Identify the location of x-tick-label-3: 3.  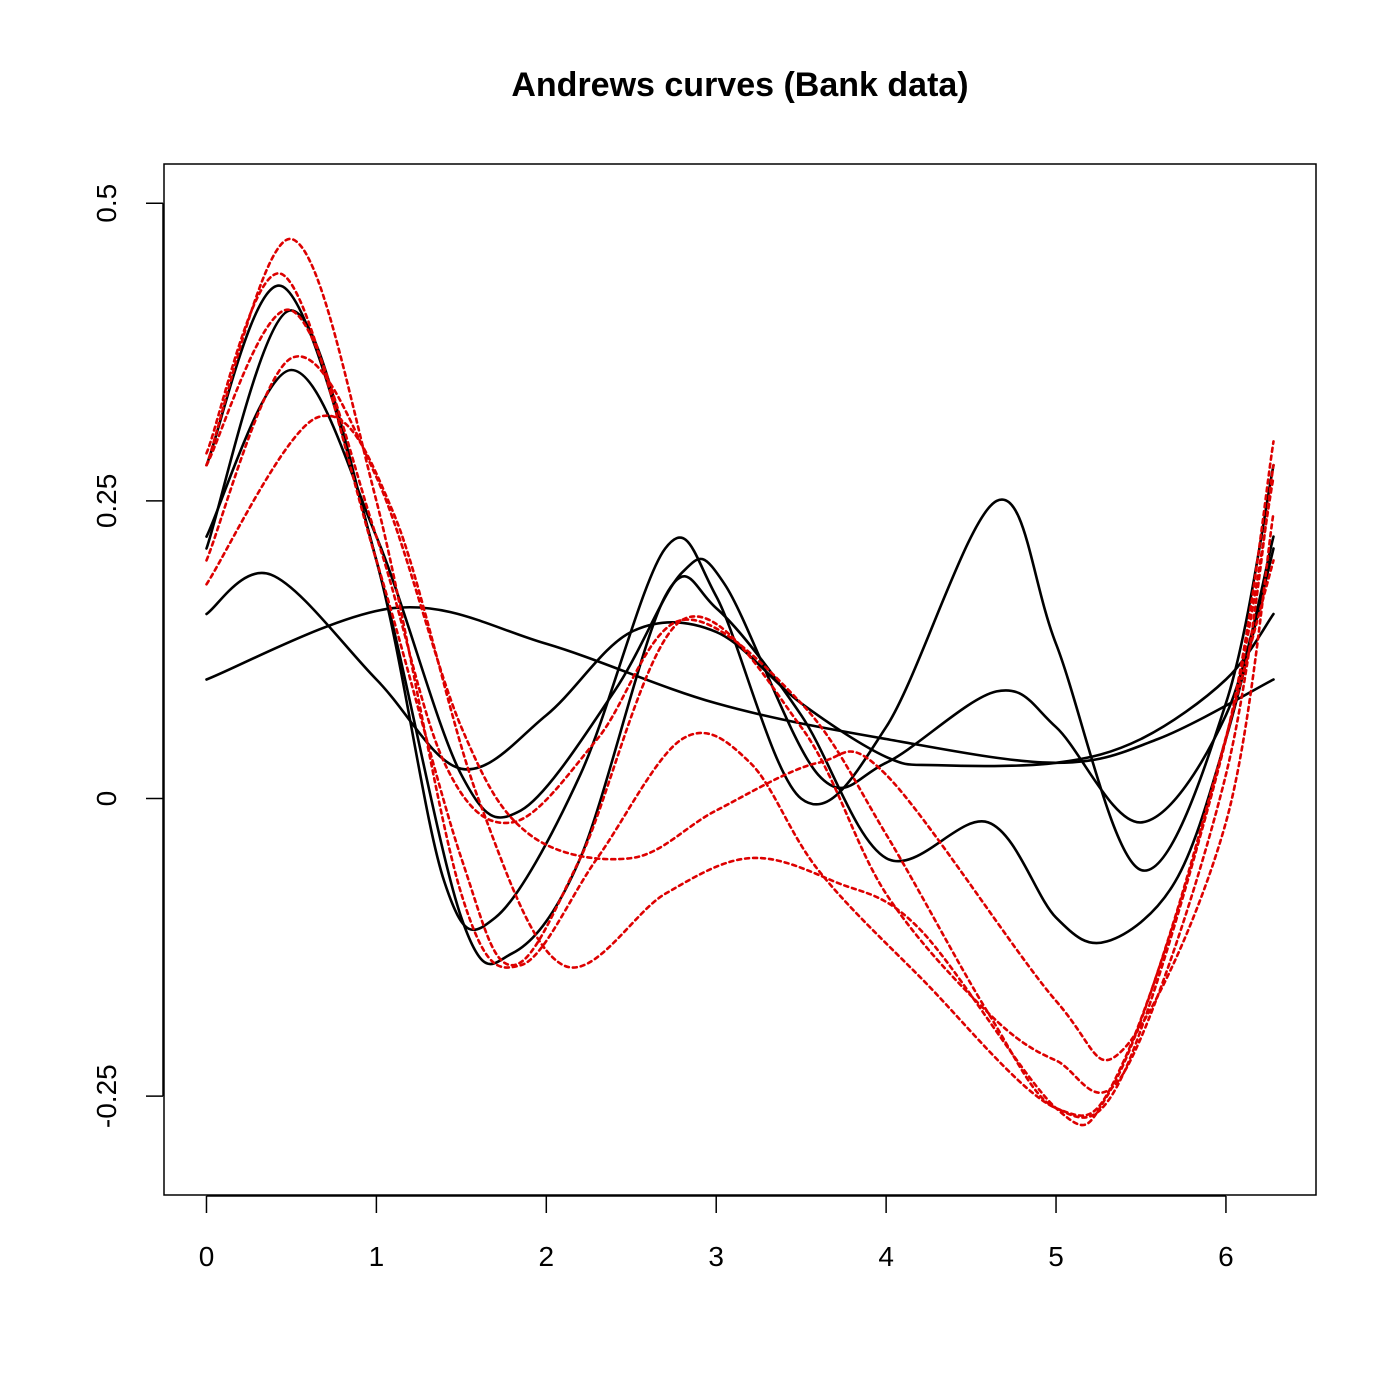
(716, 1256).